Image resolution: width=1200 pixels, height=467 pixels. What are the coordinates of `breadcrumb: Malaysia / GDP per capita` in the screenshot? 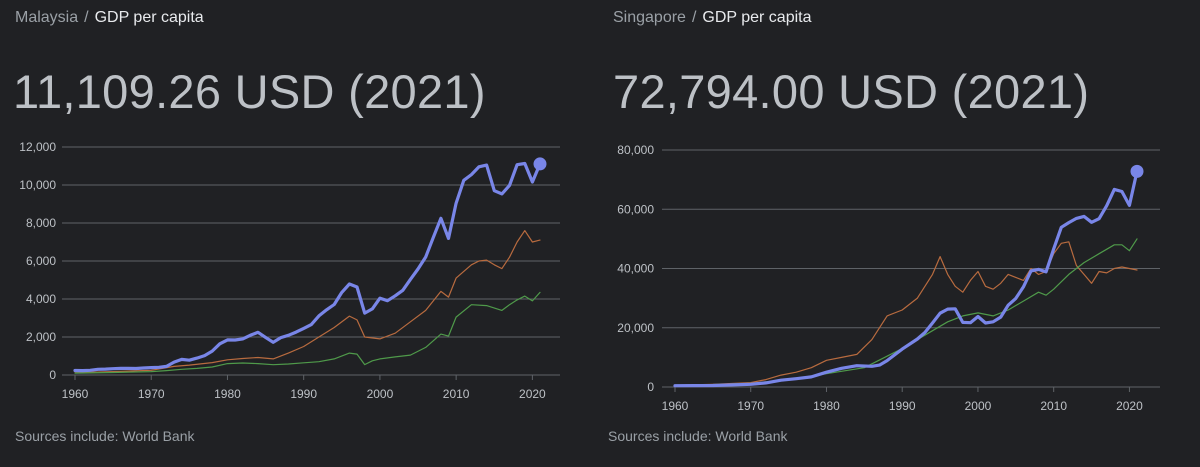 It's located at (109, 18).